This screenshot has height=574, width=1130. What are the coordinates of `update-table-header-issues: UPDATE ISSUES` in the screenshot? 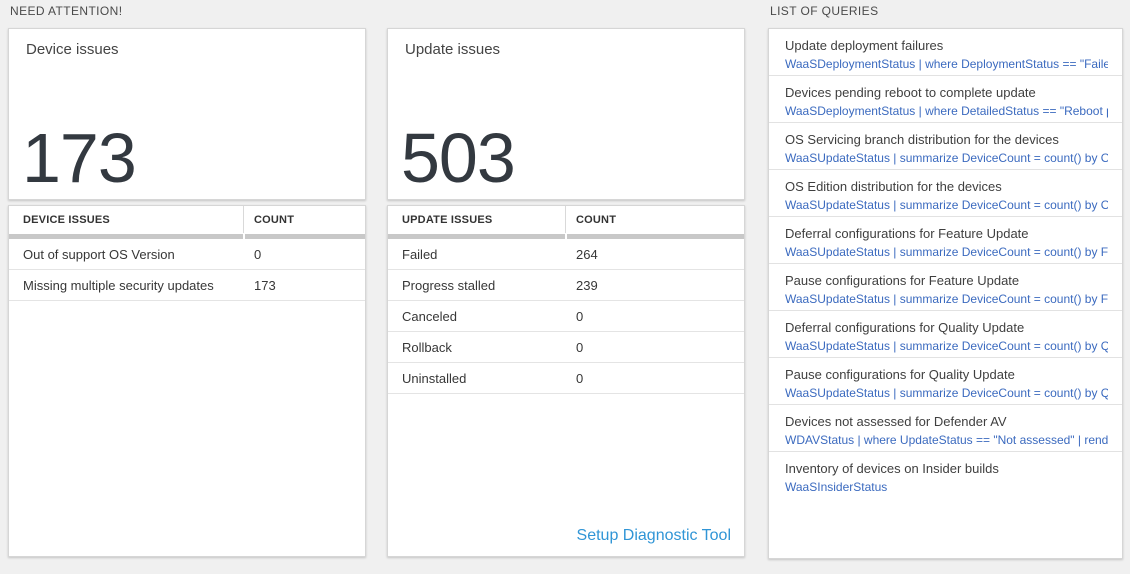 It's located at (477, 219).